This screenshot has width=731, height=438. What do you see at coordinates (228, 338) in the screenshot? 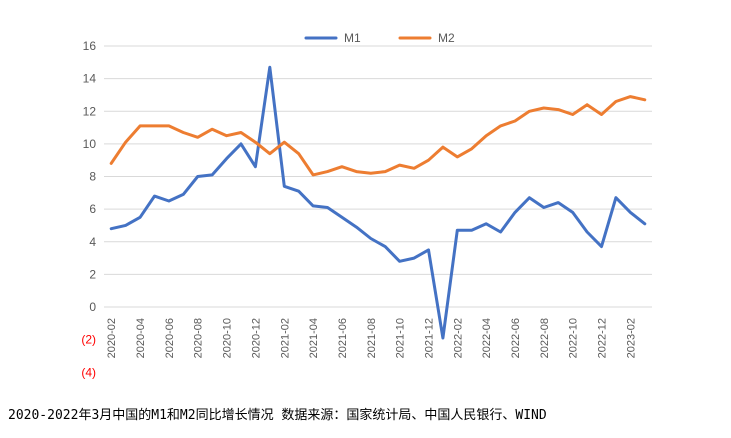
I see `x-tick-label: 2020-10` at bounding box center [228, 338].